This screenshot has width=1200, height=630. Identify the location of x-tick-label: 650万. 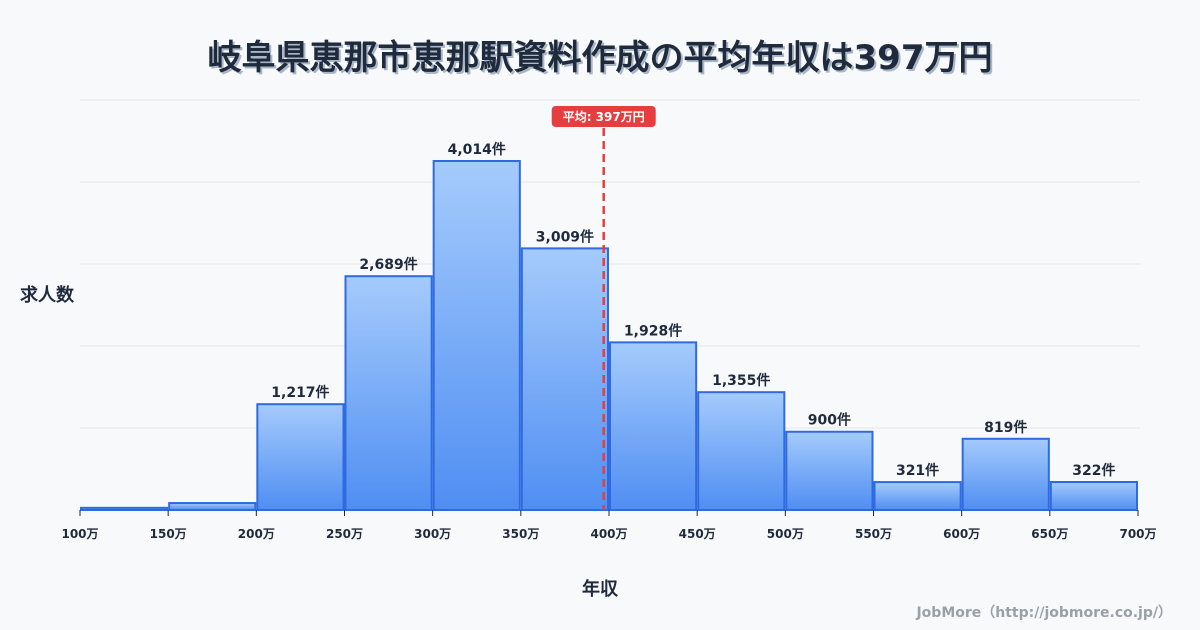
(1049, 534).